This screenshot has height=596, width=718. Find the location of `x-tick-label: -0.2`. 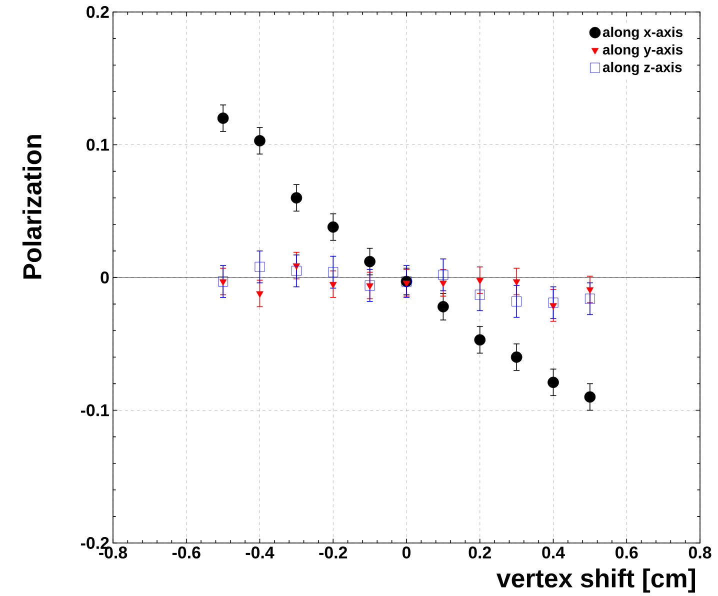

x-tick-label: -0.2 is located at coordinates (333, 552).